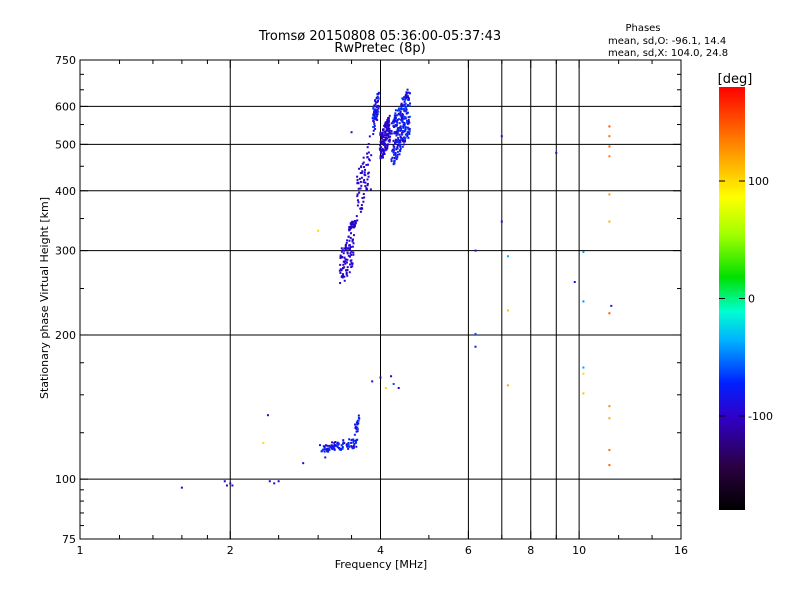 The width and height of the screenshot is (800, 600). I want to click on colorbar-tick-label: 0, so click(751, 299).